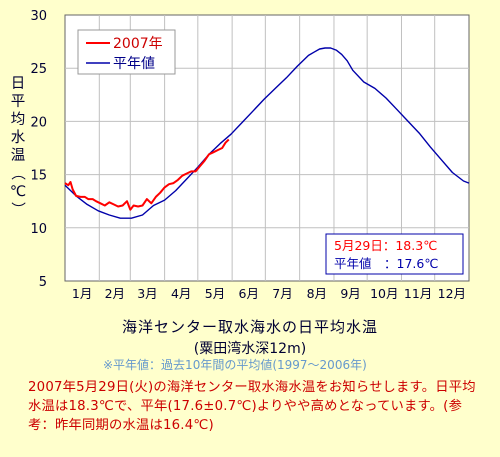  I want to click on y-axis-label-char: 日, so click(18, 84).